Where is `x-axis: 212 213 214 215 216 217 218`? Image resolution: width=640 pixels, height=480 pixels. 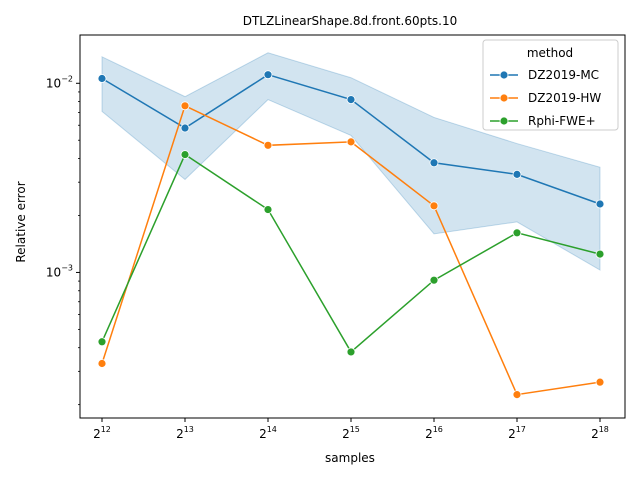
x-axis: 212 213 214 215 216 217 218 is located at coordinates (351, 429).